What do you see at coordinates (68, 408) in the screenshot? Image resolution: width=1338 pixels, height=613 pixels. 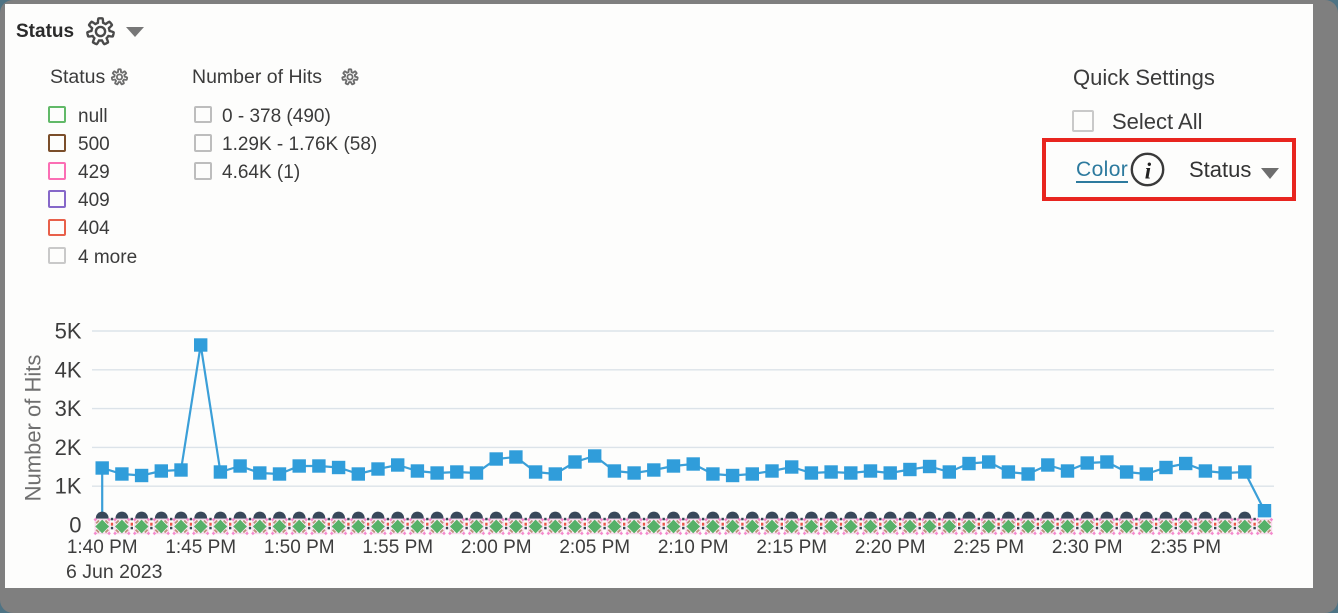 I see `svg-text: 3K` at bounding box center [68, 408].